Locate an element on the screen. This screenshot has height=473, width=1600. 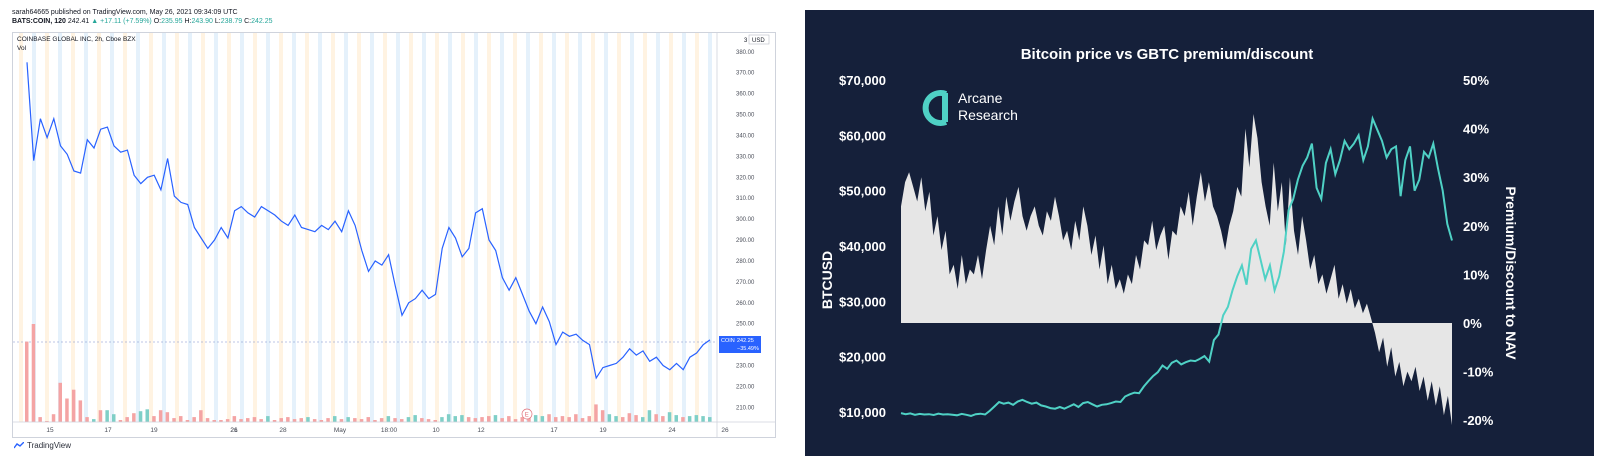
premium-tick-label: 40% is located at coordinates (1476, 129).